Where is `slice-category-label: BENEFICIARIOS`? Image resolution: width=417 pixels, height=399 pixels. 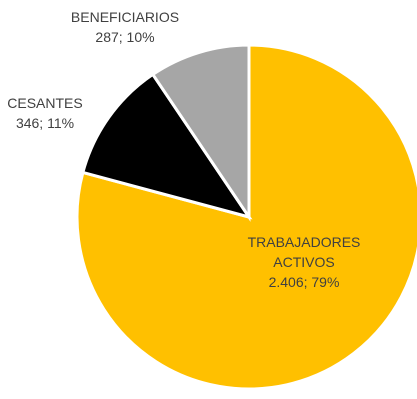 slice-category-label: BENEFICIARIOS is located at coordinates (125, 17).